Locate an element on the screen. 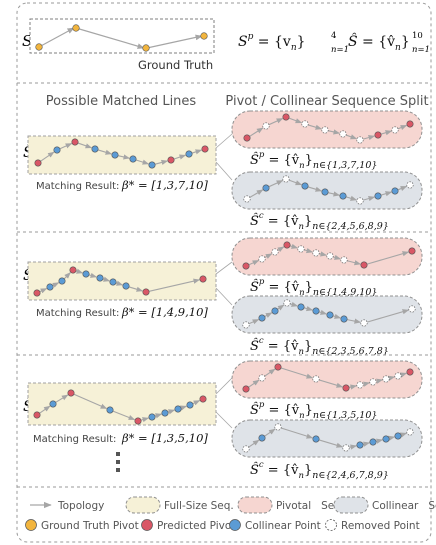  eq-sp: Sp = {vn} is located at coordinates (272, 42).